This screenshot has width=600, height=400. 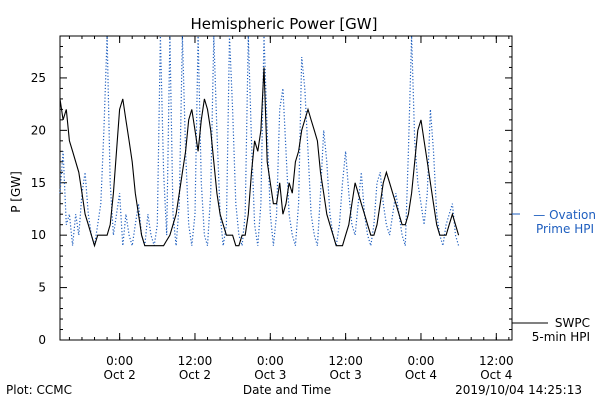 I want to click on x-axis-label: Date and Time, so click(x=287, y=390).